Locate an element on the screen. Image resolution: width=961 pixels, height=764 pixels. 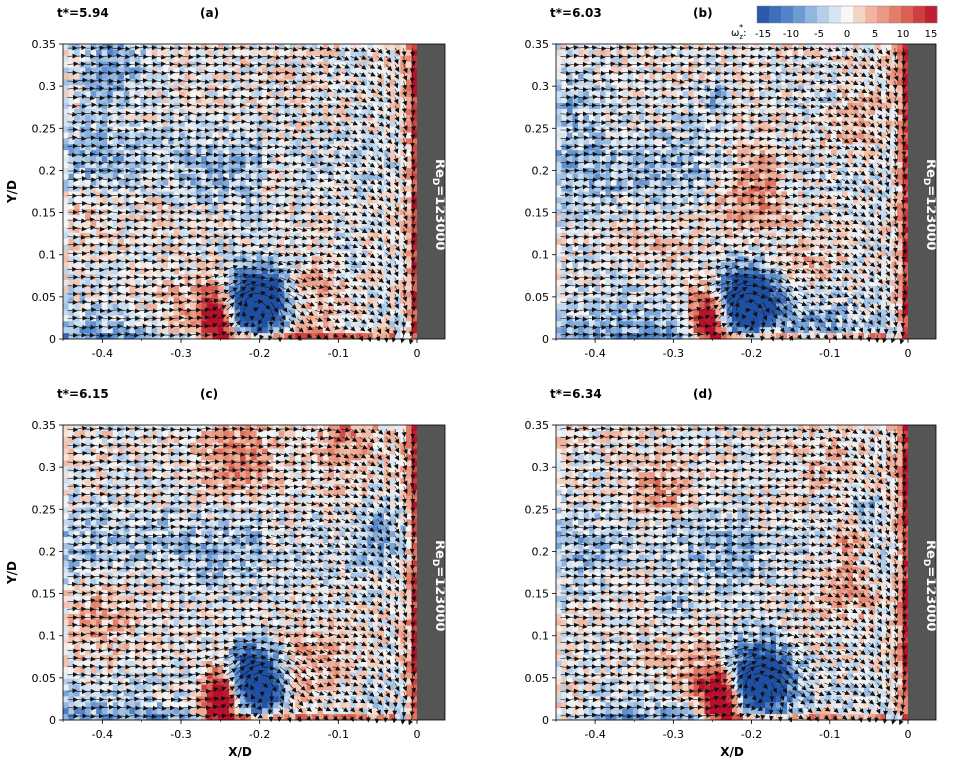
colorbar-swatch is located at coordinates (895, 14).